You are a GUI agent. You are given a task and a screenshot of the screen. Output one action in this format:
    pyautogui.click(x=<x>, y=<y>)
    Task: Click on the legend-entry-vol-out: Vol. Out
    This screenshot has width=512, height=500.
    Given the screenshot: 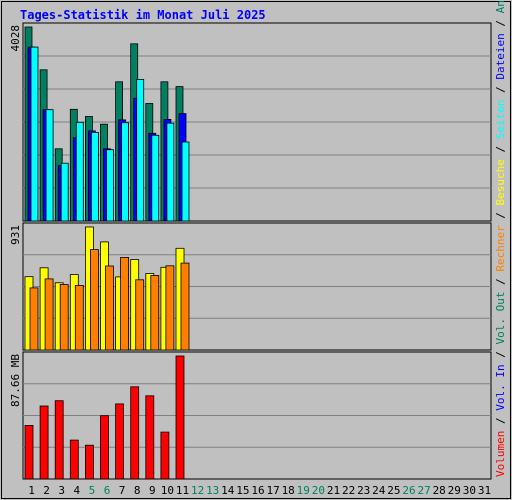 What is the action you would take?
    pyautogui.click(x=500, y=318)
    